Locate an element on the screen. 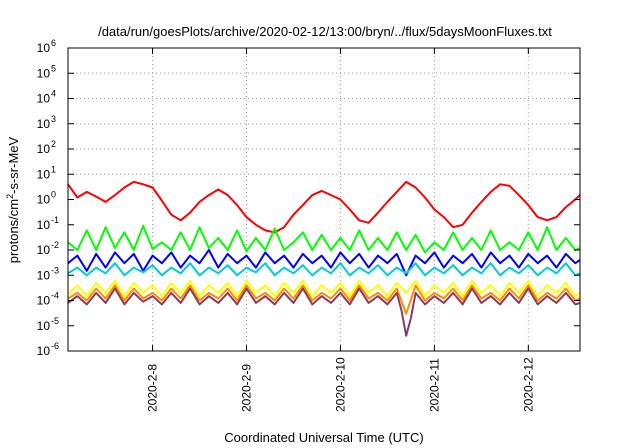 This screenshot has width=640, height=448. y-axis-label-tail: -s-sr-MeV is located at coordinates (13, 164).